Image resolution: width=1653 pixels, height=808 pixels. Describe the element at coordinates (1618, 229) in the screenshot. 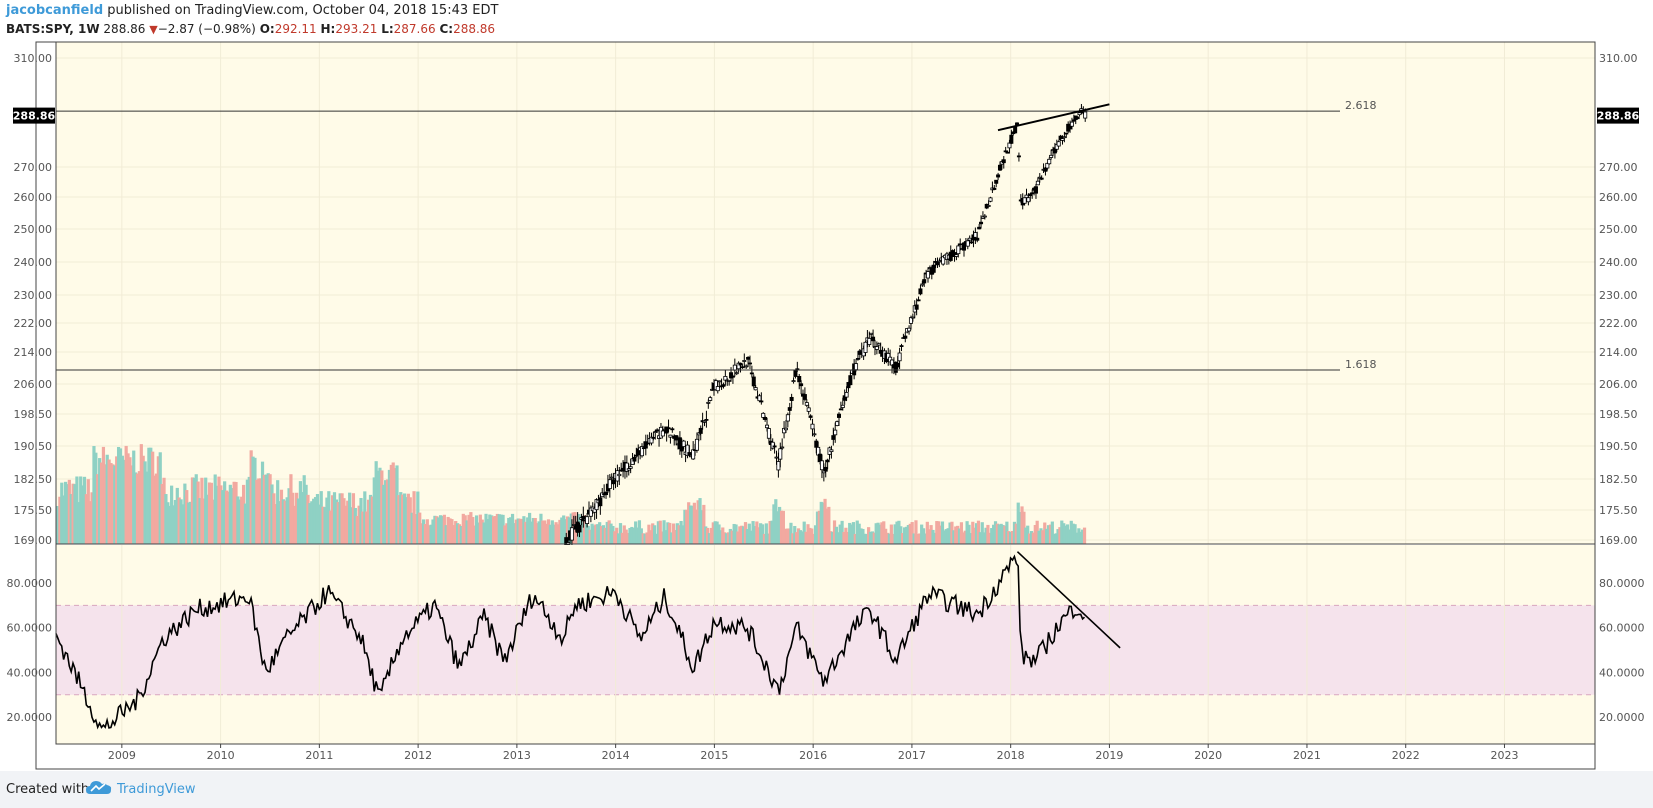

I see `price-tick-label-right: 250.00` at that location.